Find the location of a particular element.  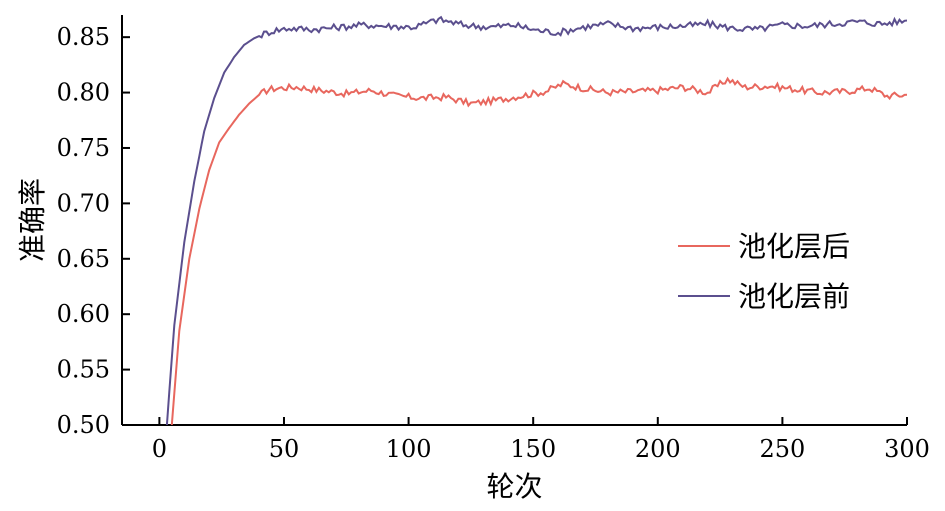

x-tick-label: 150 is located at coordinates (533, 449).